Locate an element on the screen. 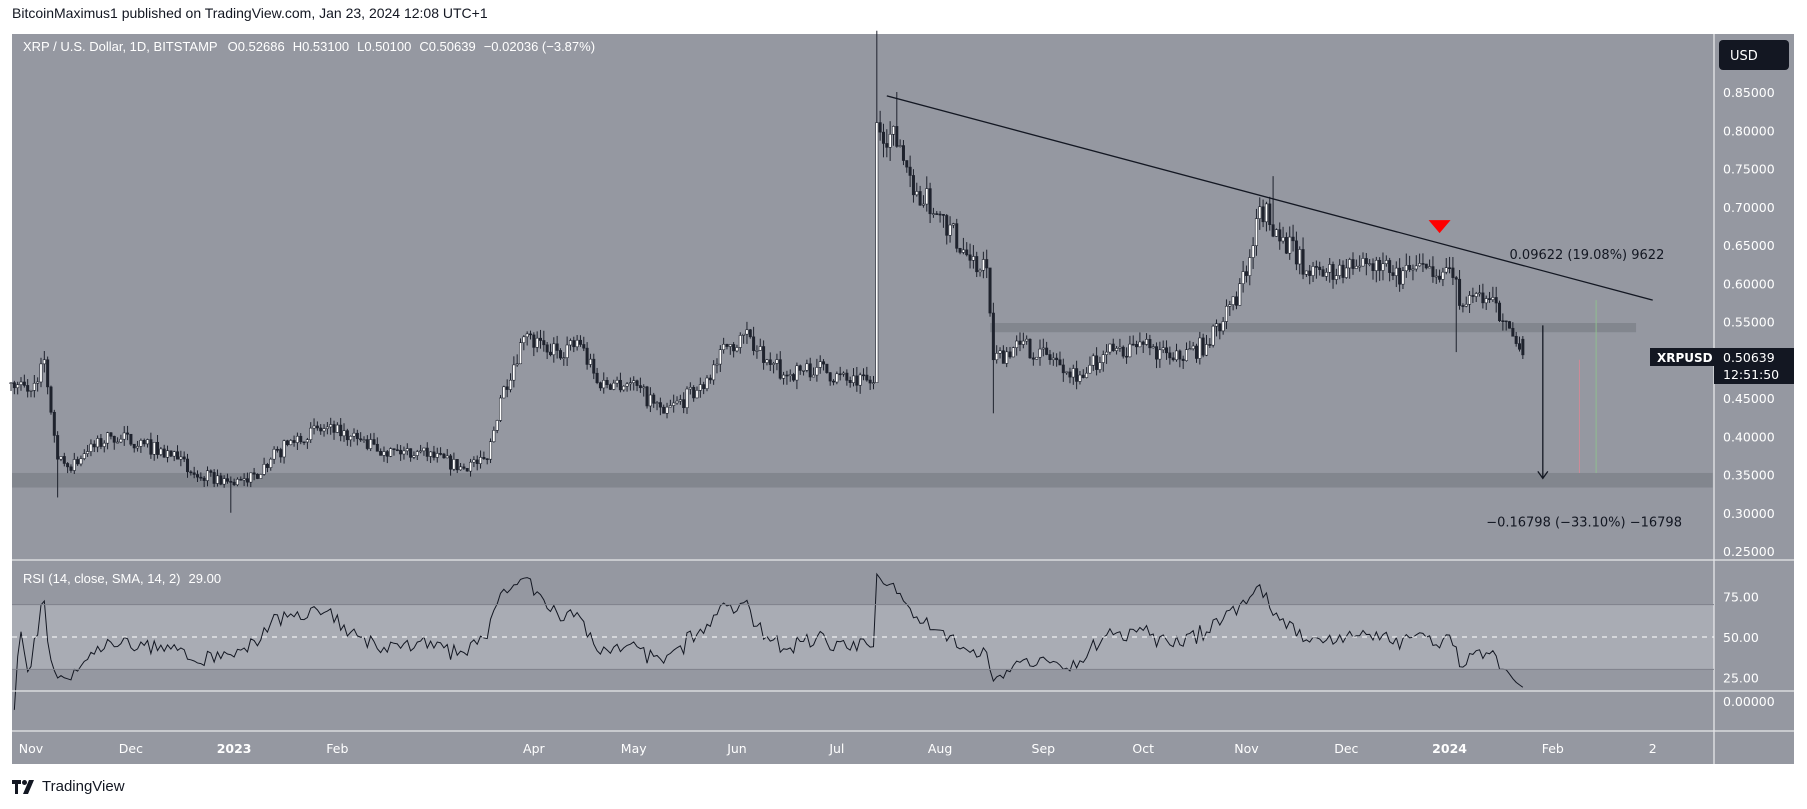 Image resolution: width=1807 pixels, height=809 pixels. tradingview-logo: TradingView is located at coordinates (68, 786).